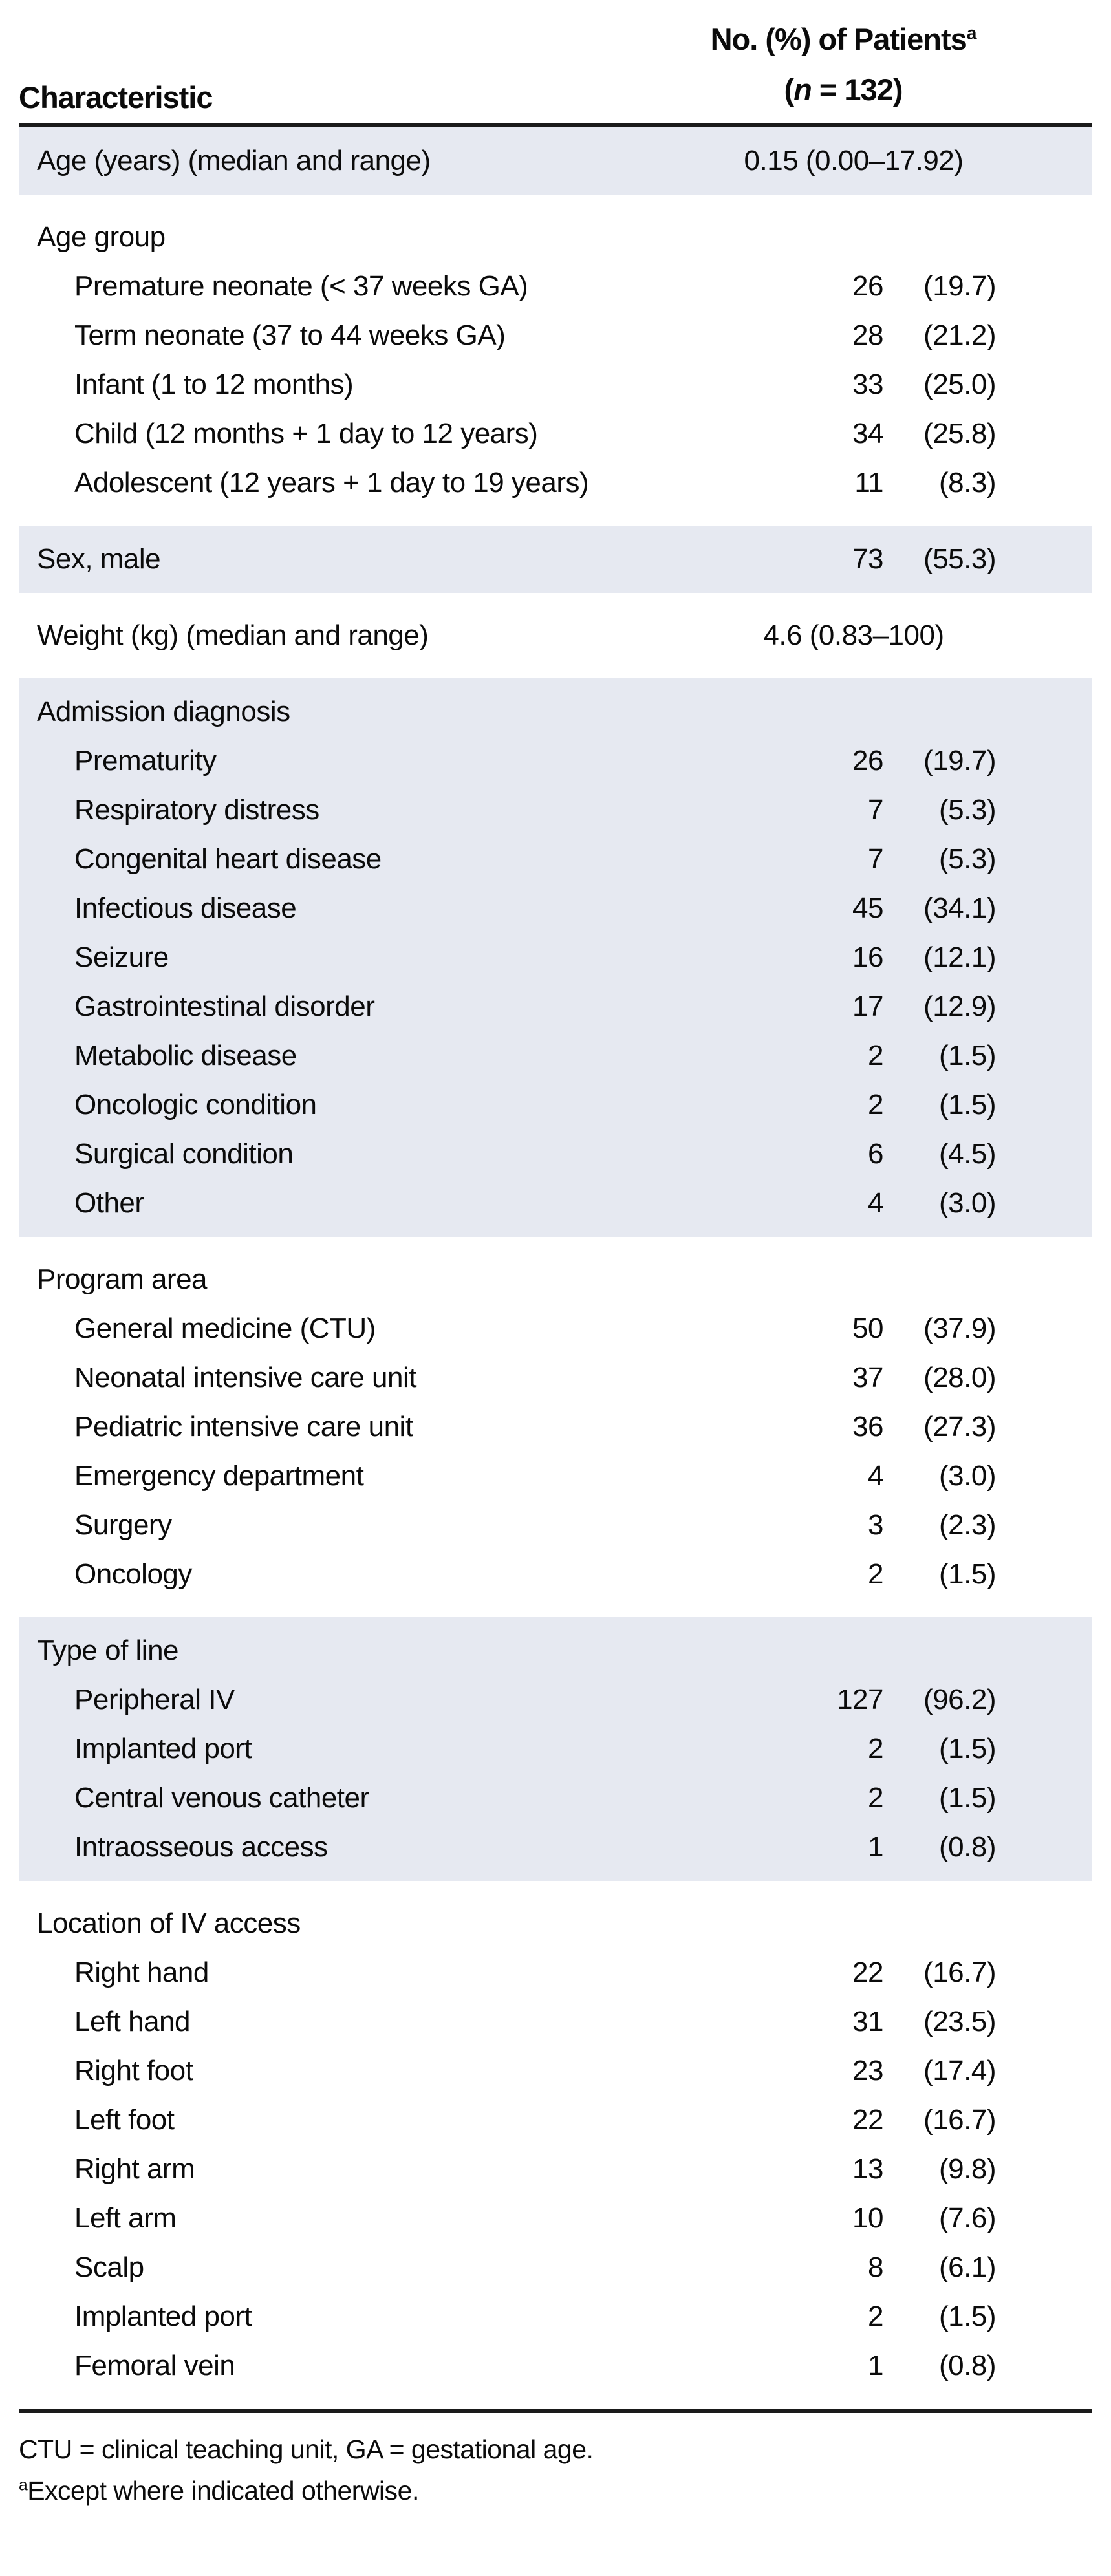 Image resolution: width=1111 pixels, height=2576 pixels. I want to click on row-count: 22, so click(868, 2120).